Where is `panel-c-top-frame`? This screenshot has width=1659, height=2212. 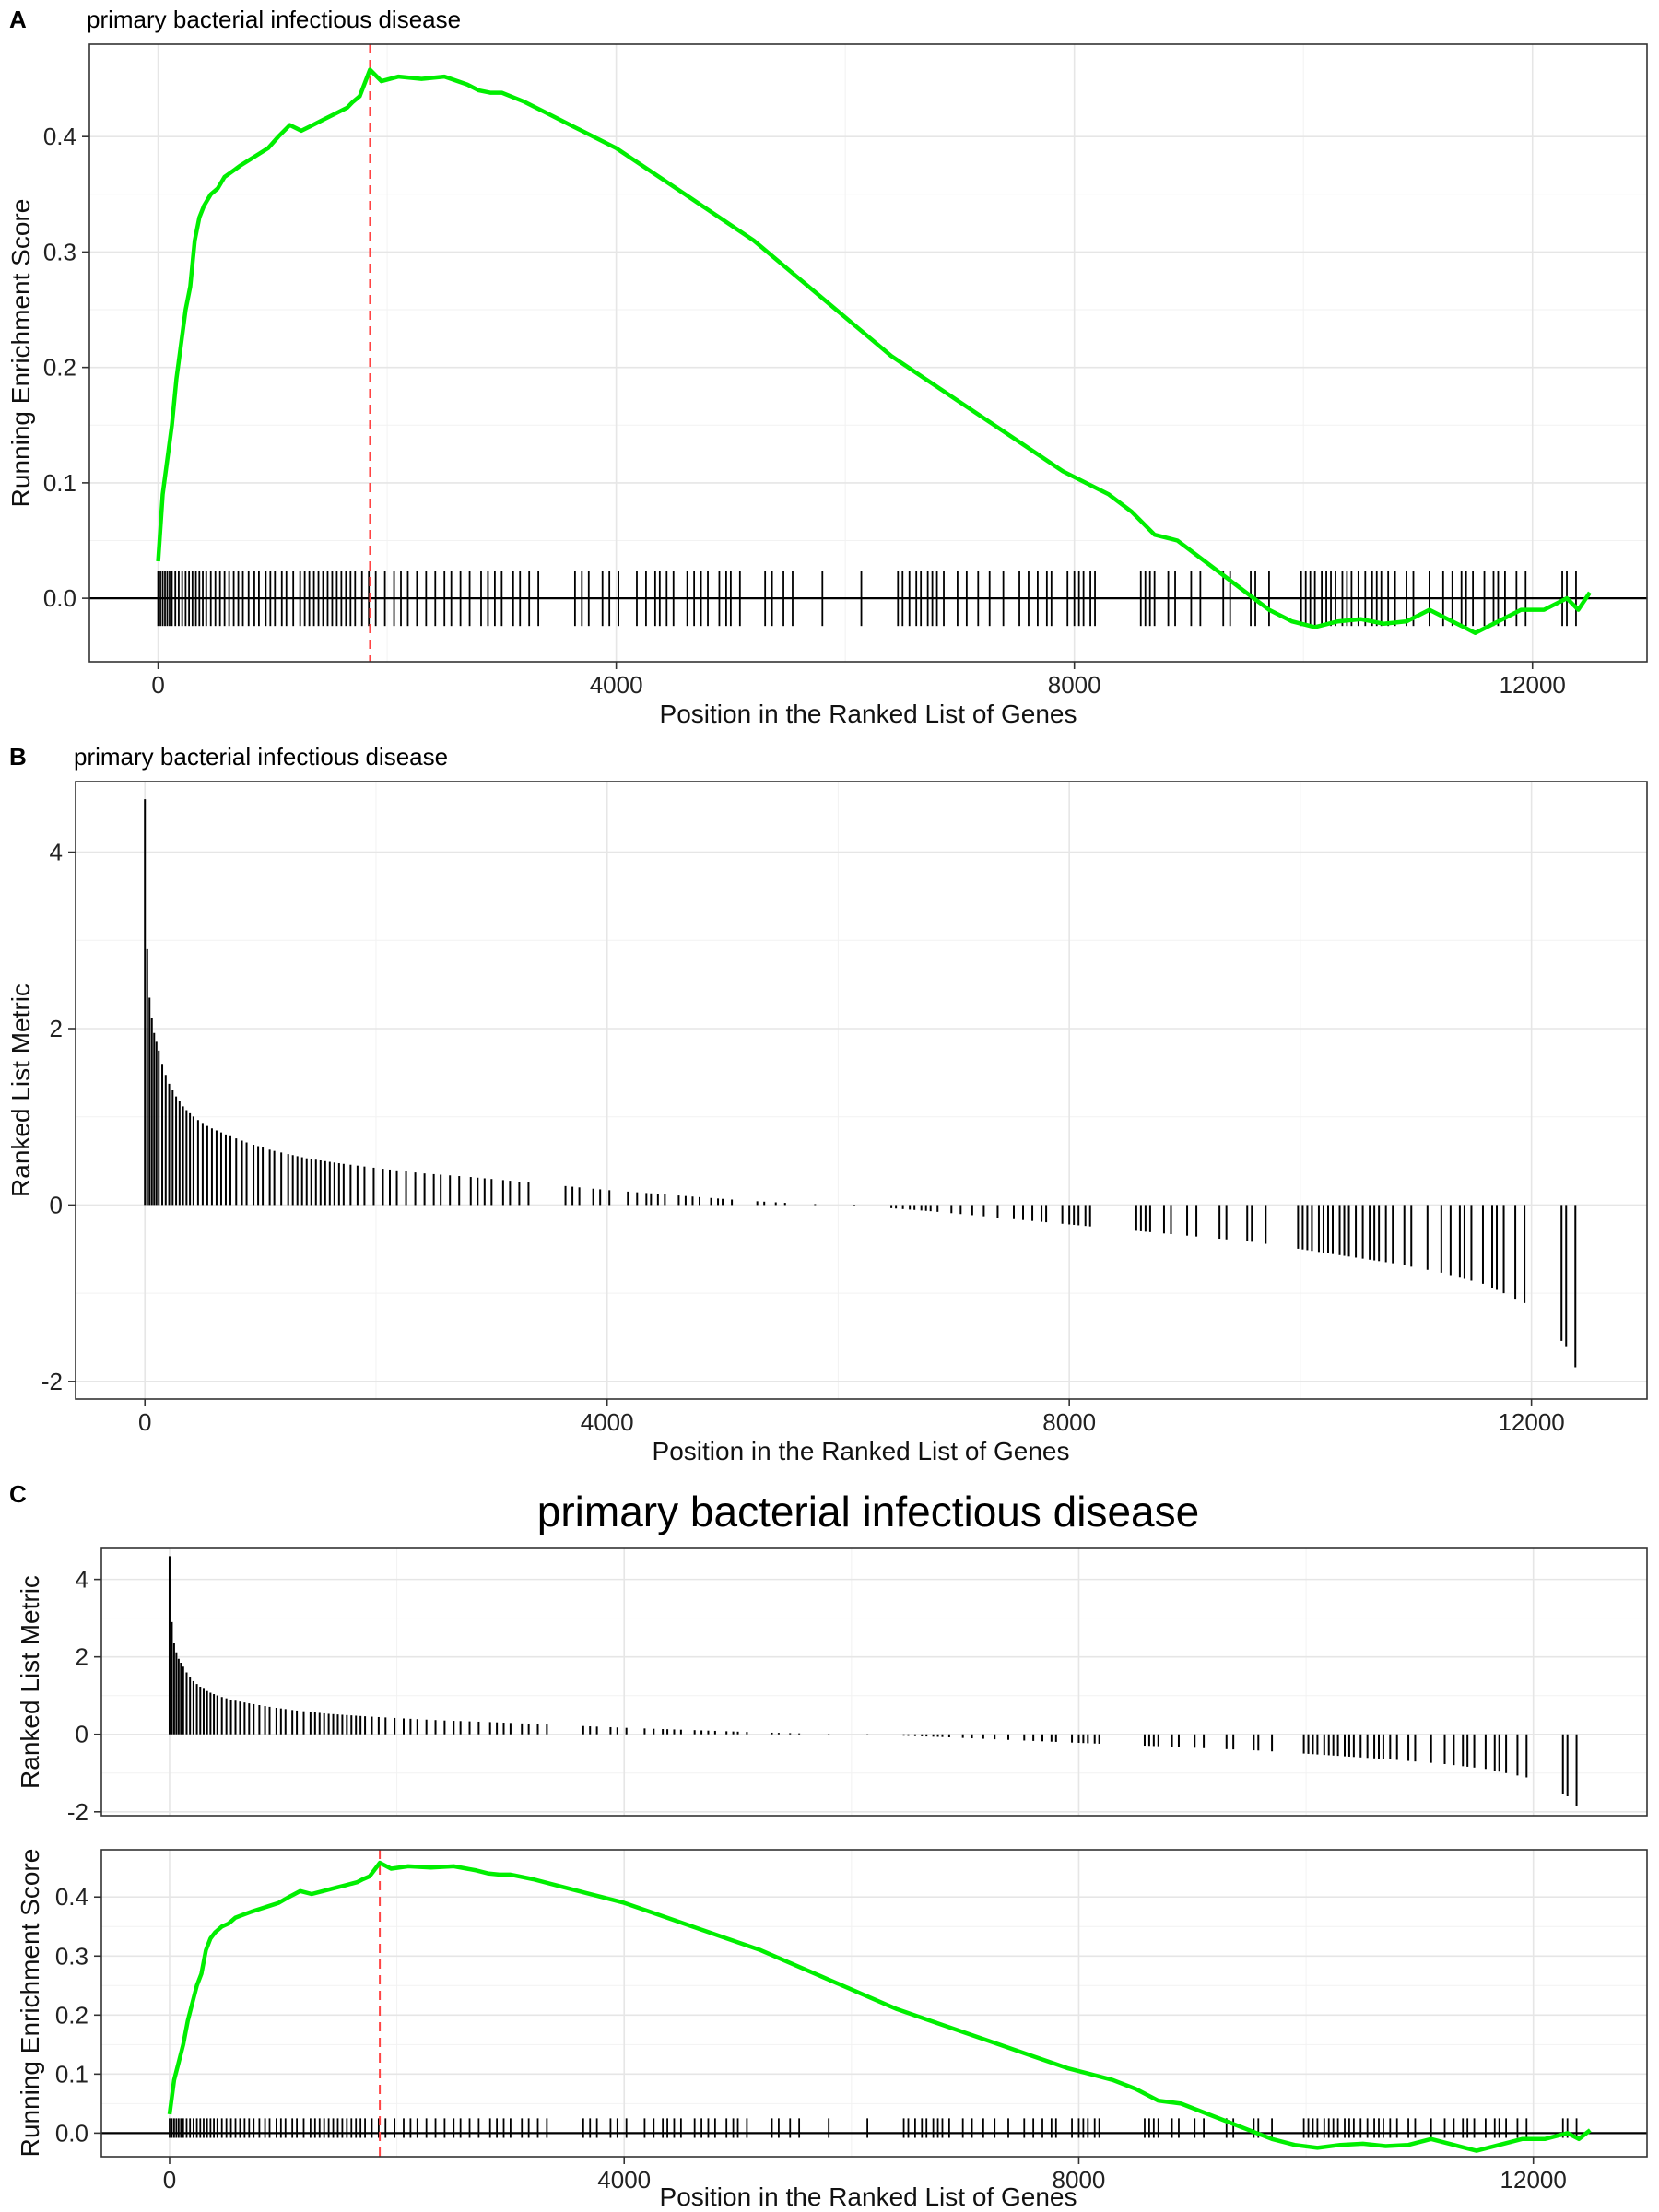 panel-c-top-frame is located at coordinates (874, 1682).